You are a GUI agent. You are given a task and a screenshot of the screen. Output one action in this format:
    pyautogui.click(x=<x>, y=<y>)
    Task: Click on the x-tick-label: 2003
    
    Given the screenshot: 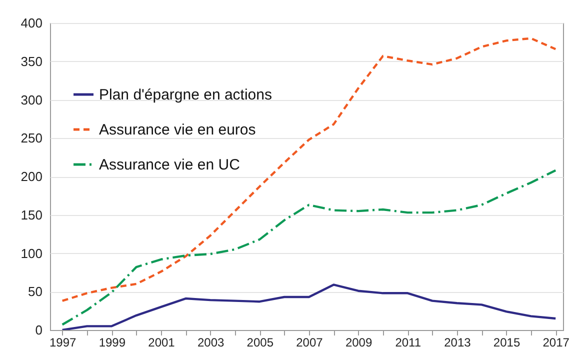 What is the action you would take?
    pyautogui.click(x=210, y=343)
    